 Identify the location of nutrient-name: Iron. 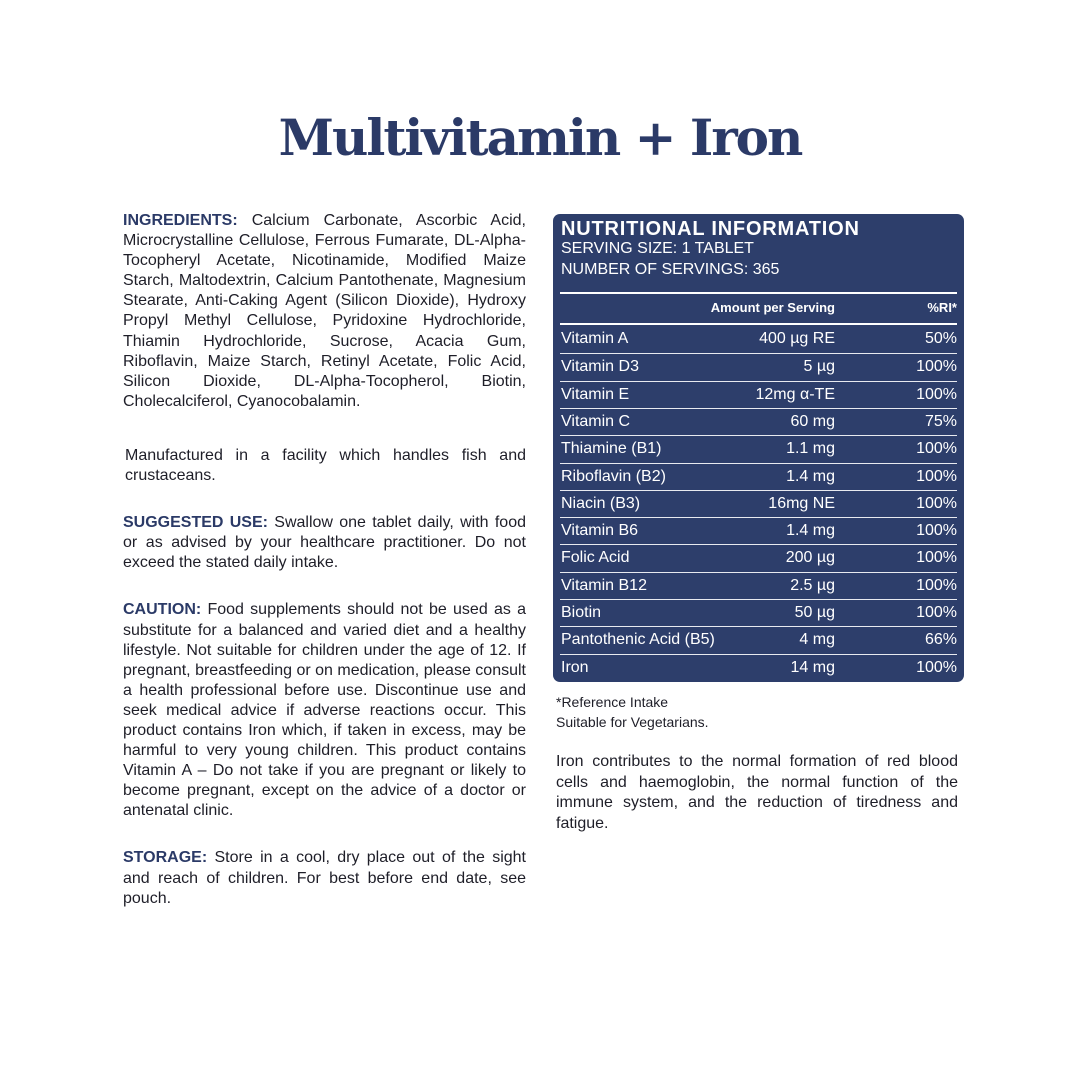
(575, 667).